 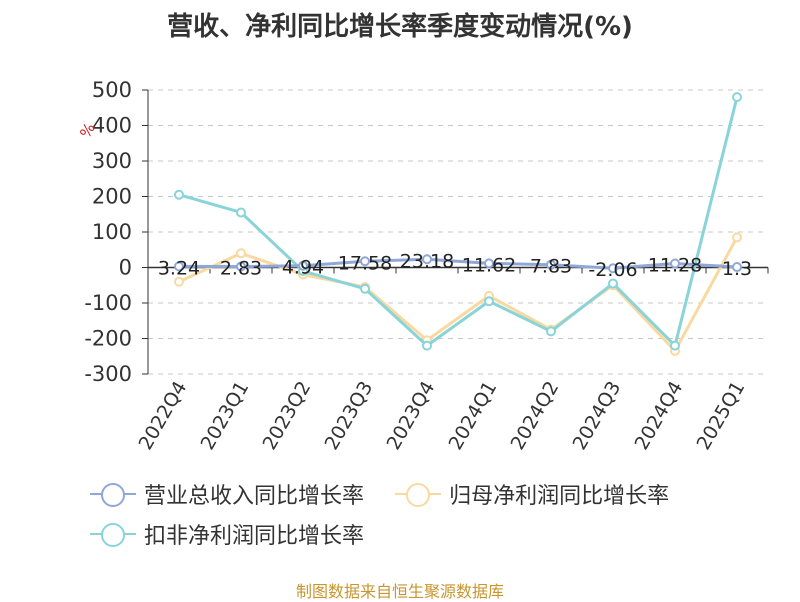 I want to click on y-tick-label: 500, so click(x=112, y=90).